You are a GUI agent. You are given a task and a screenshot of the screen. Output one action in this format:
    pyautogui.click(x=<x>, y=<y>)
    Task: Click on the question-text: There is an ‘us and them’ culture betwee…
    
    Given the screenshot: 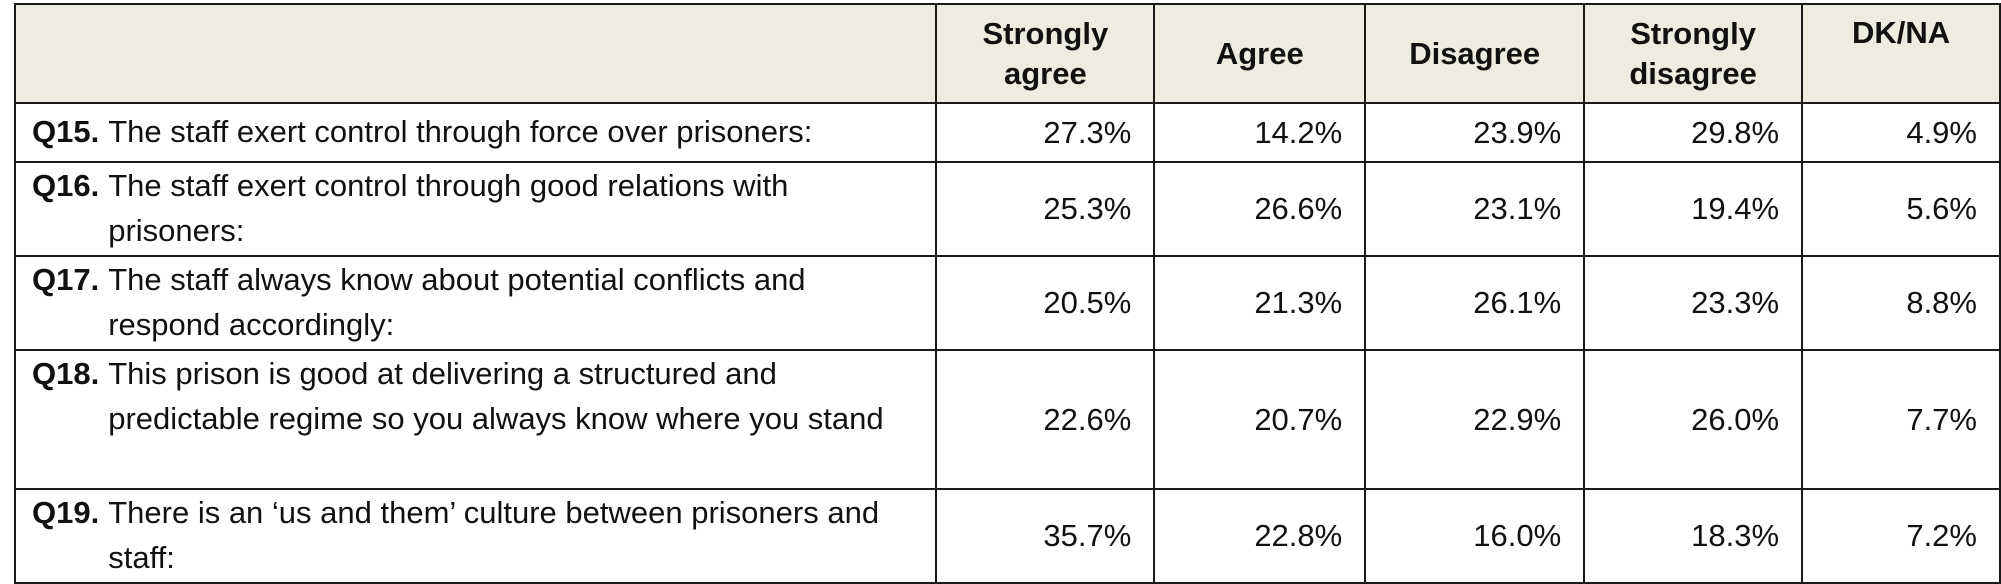 What is the action you would take?
    pyautogui.click(x=494, y=535)
    